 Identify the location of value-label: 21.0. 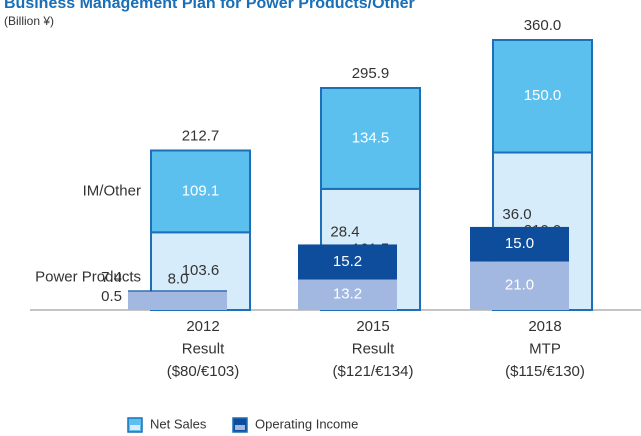
(519, 285).